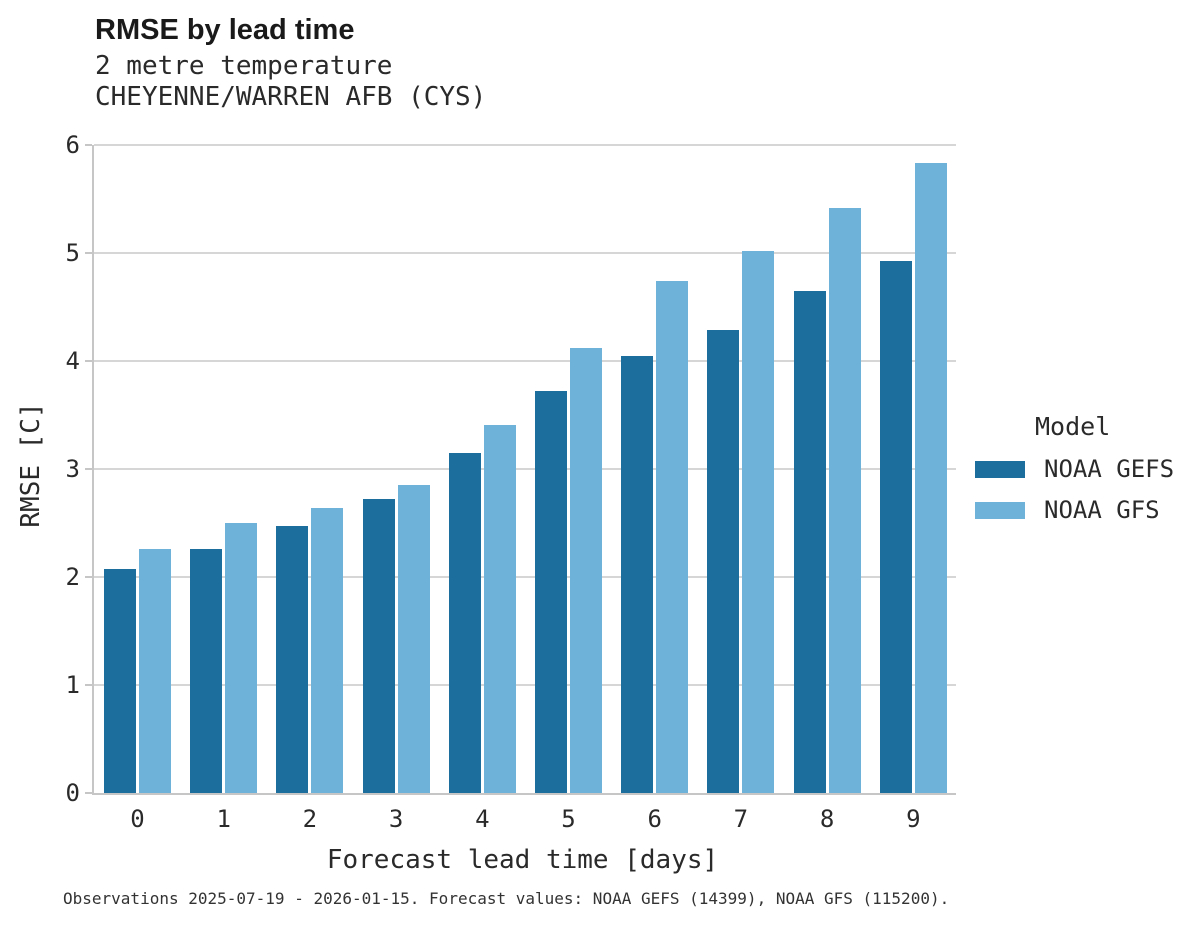 The height and width of the screenshot is (928, 1195). What do you see at coordinates (396, 819) in the screenshot?
I see `x-tick-label-3: 3` at bounding box center [396, 819].